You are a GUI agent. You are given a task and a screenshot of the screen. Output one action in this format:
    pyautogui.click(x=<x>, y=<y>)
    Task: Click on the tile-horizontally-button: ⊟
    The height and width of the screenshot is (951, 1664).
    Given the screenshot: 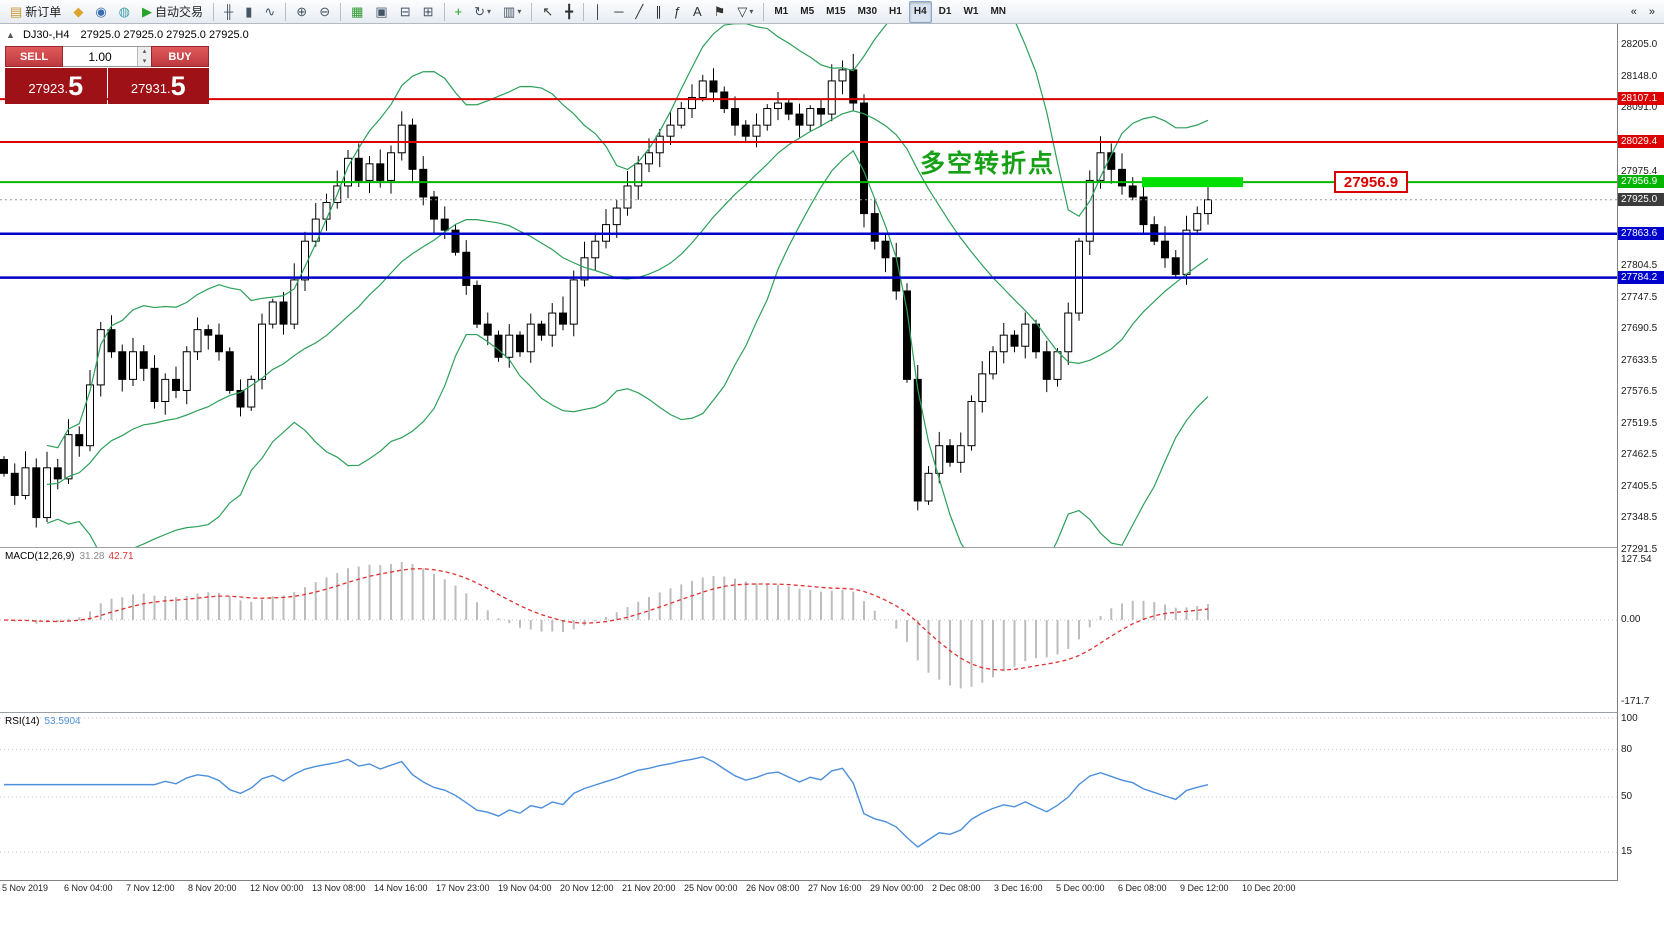 What is the action you would take?
    pyautogui.click(x=405, y=12)
    